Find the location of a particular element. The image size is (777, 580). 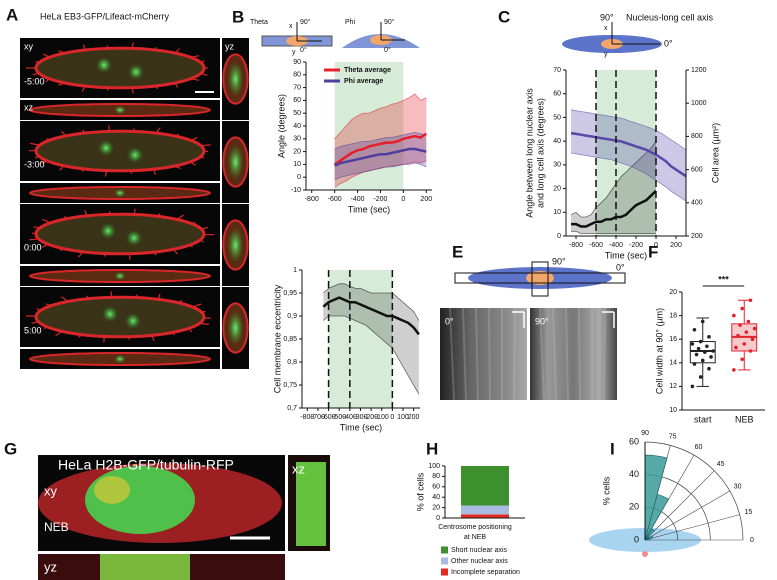

panel-title: HeLa EB3-GFP/Lifeact-mCherry is located at coordinates (105, 16).